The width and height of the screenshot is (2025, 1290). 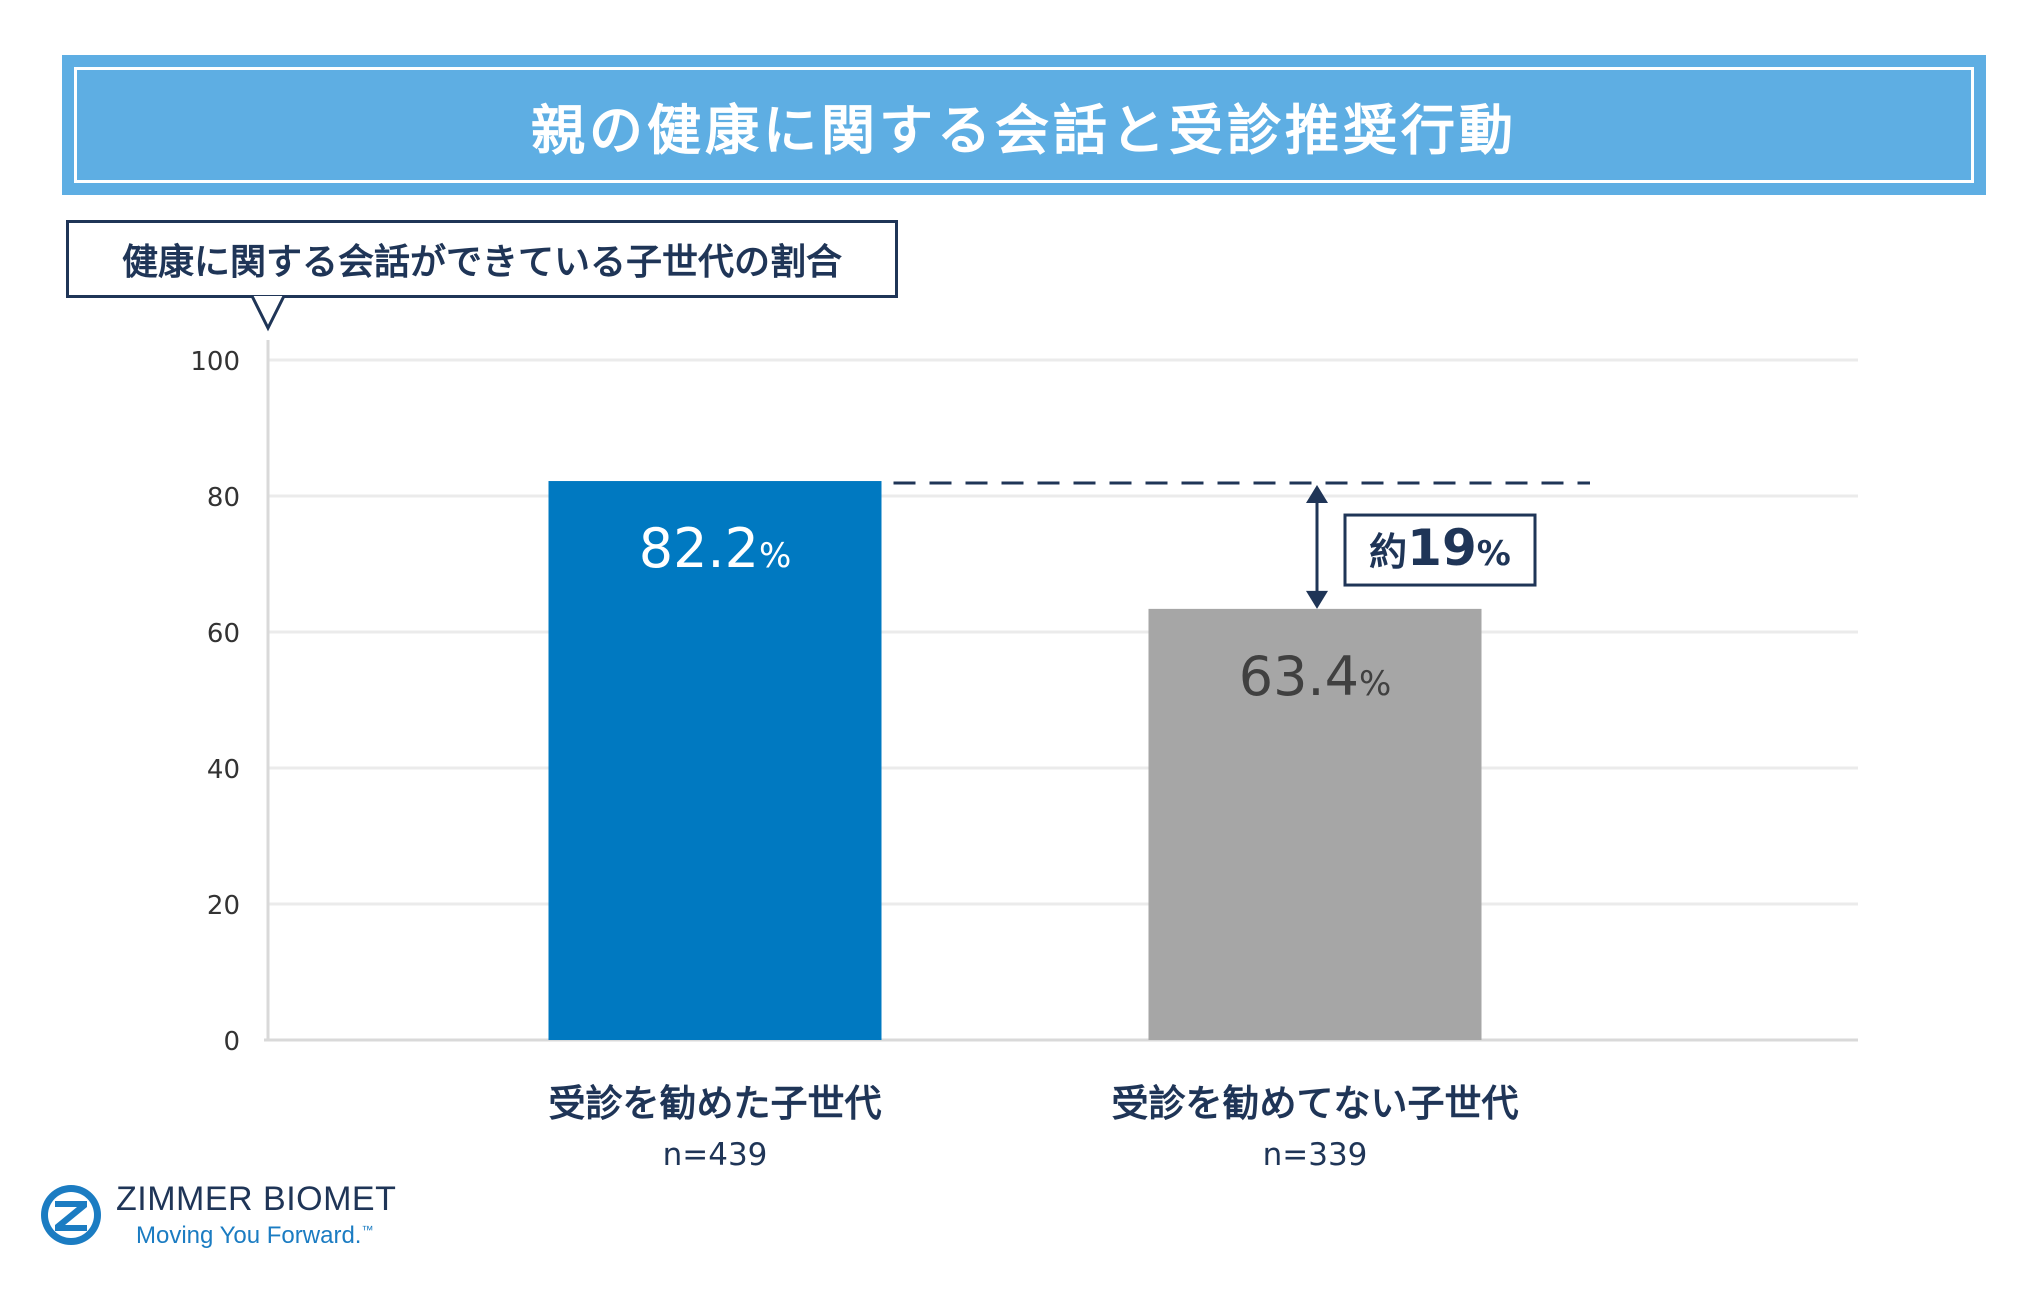 What do you see at coordinates (223, 498) in the screenshot?
I see `y-tick-label: 80` at bounding box center [223, 498].